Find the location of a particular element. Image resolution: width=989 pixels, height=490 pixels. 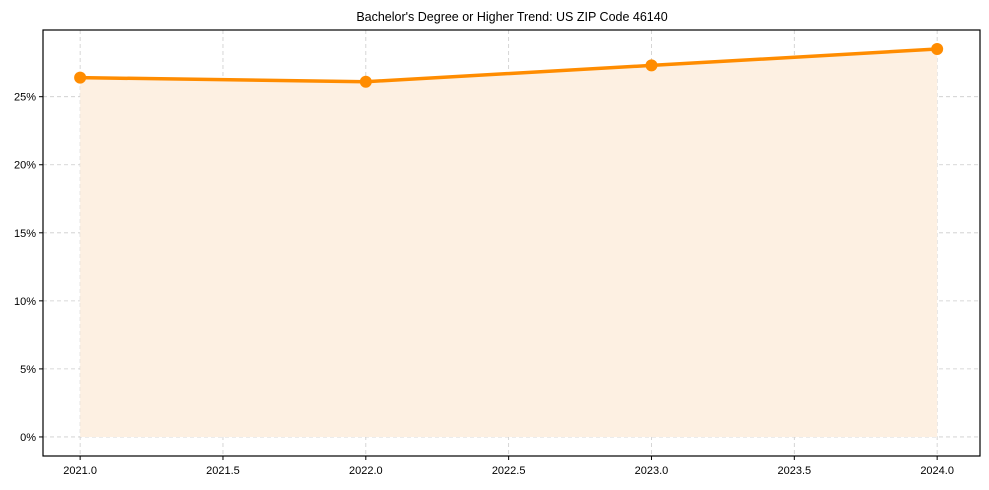

y-axis: 0% 5% 10% 15% 20% 25% is located at coordinates (28, 268).